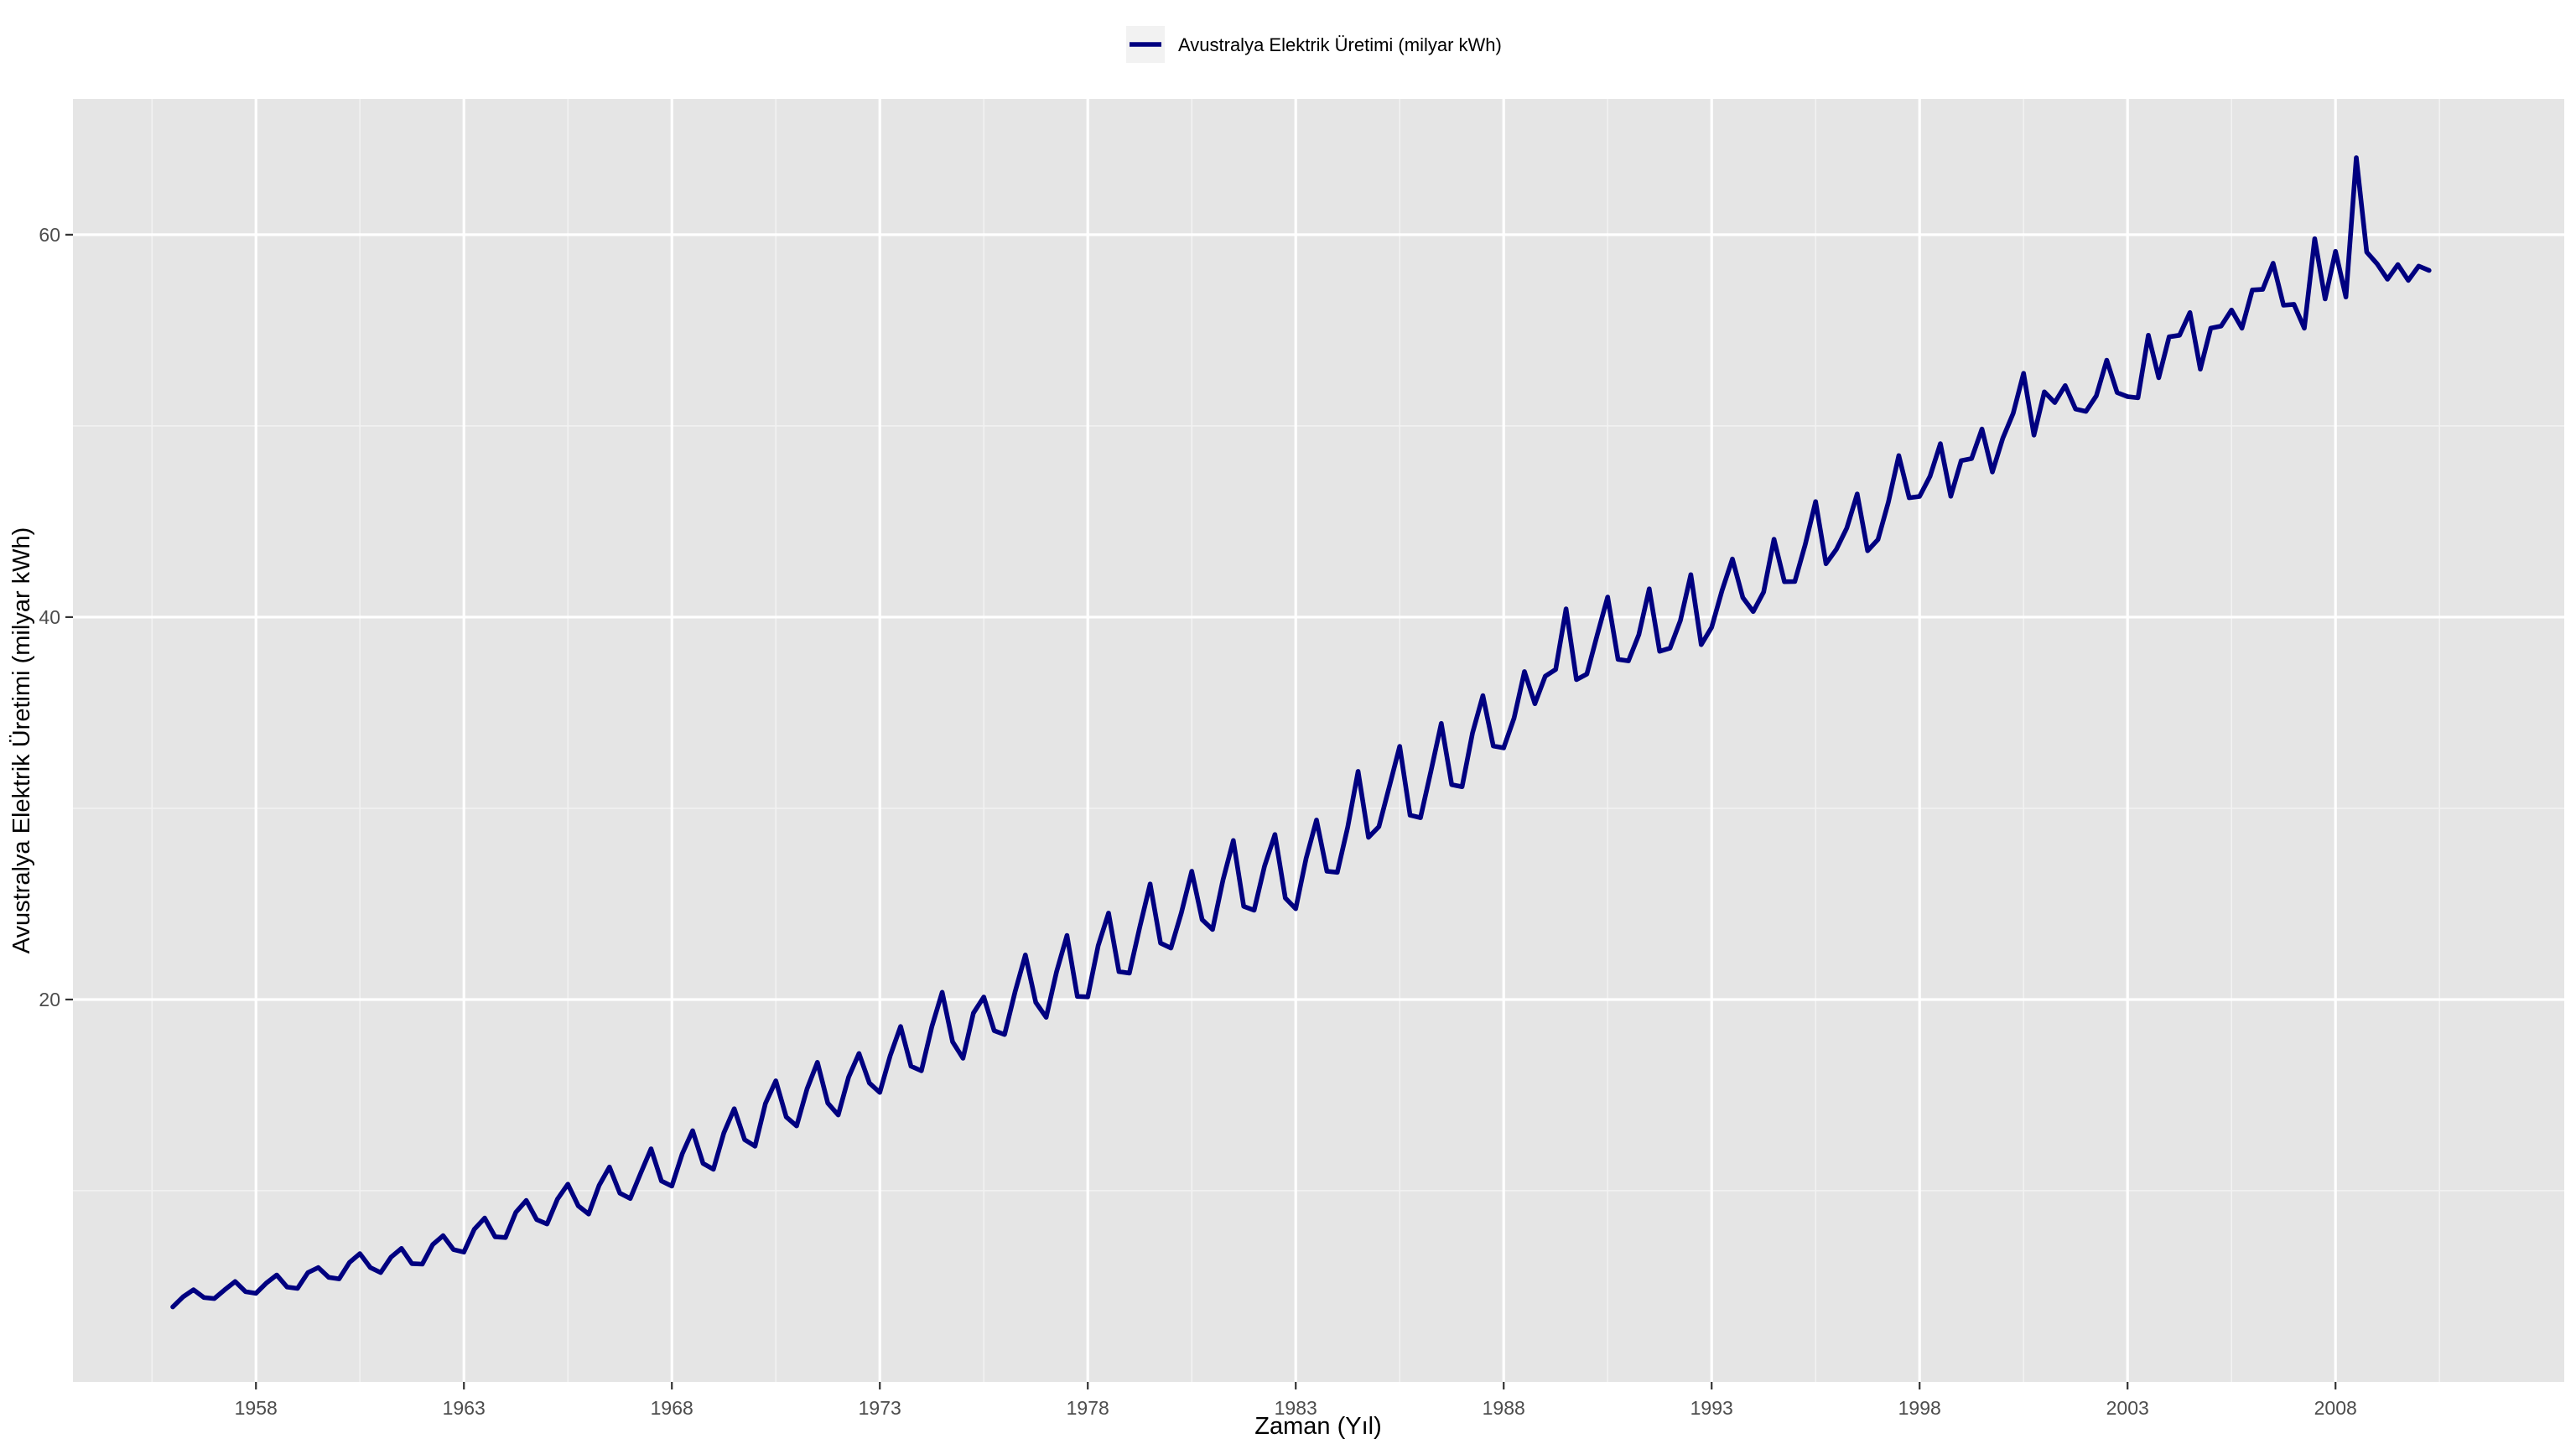 This screenshot has height=1449, width=2576. Describe the element at coordinates (1504, 1408) in the screenshot. I see `x-tick-label: 1988` at that location.